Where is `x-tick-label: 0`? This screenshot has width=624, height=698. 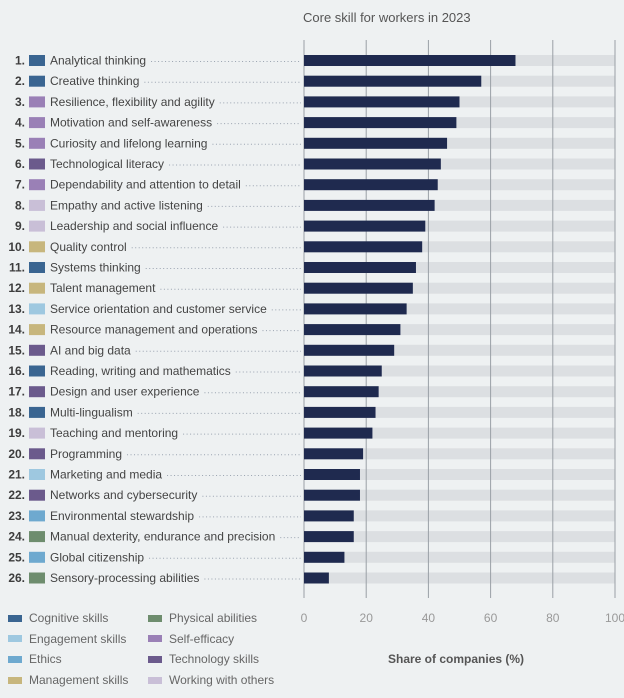
x-tick-label: 0 is located at coordinates (304, 618).